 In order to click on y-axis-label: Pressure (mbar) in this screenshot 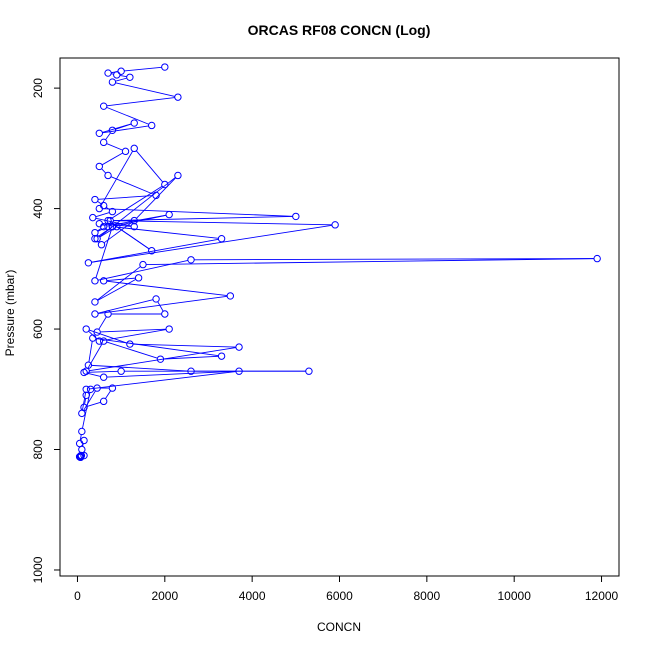, I will do `click(10, 313)`.